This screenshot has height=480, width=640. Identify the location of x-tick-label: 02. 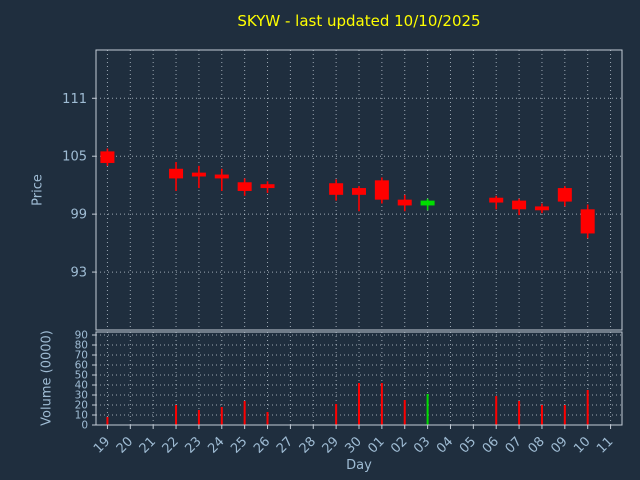
(399, 445).